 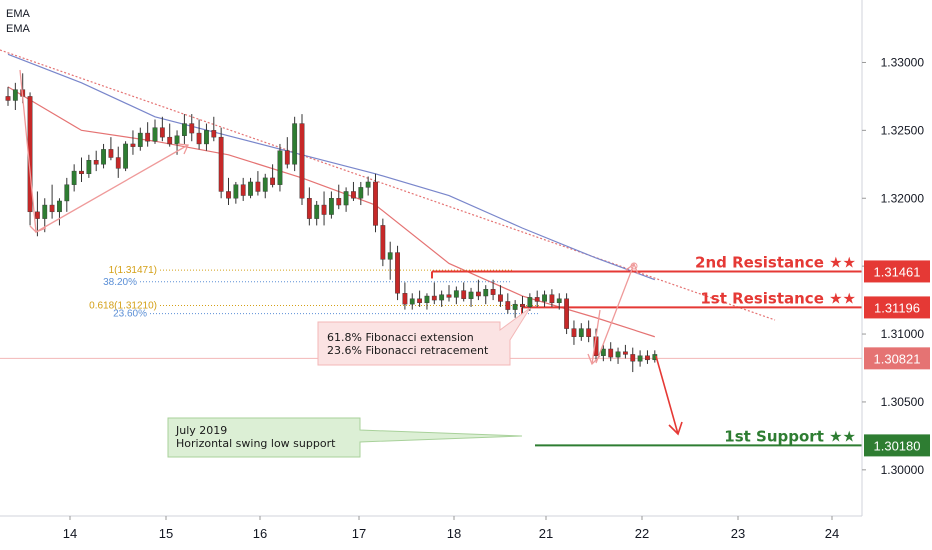 I want to click on extension-down-line, so click(x=596, y=337).